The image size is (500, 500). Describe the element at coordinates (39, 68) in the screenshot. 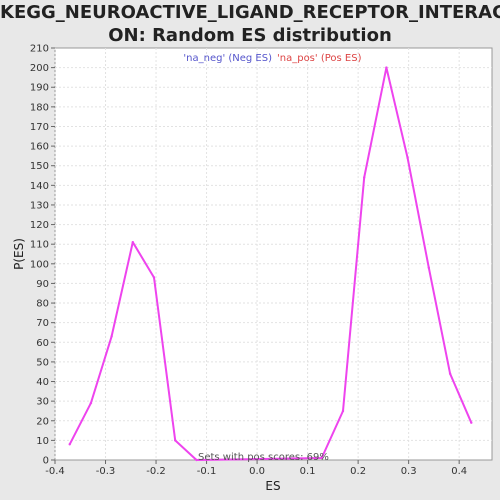

I see `y-tick-label: 200` at that location.